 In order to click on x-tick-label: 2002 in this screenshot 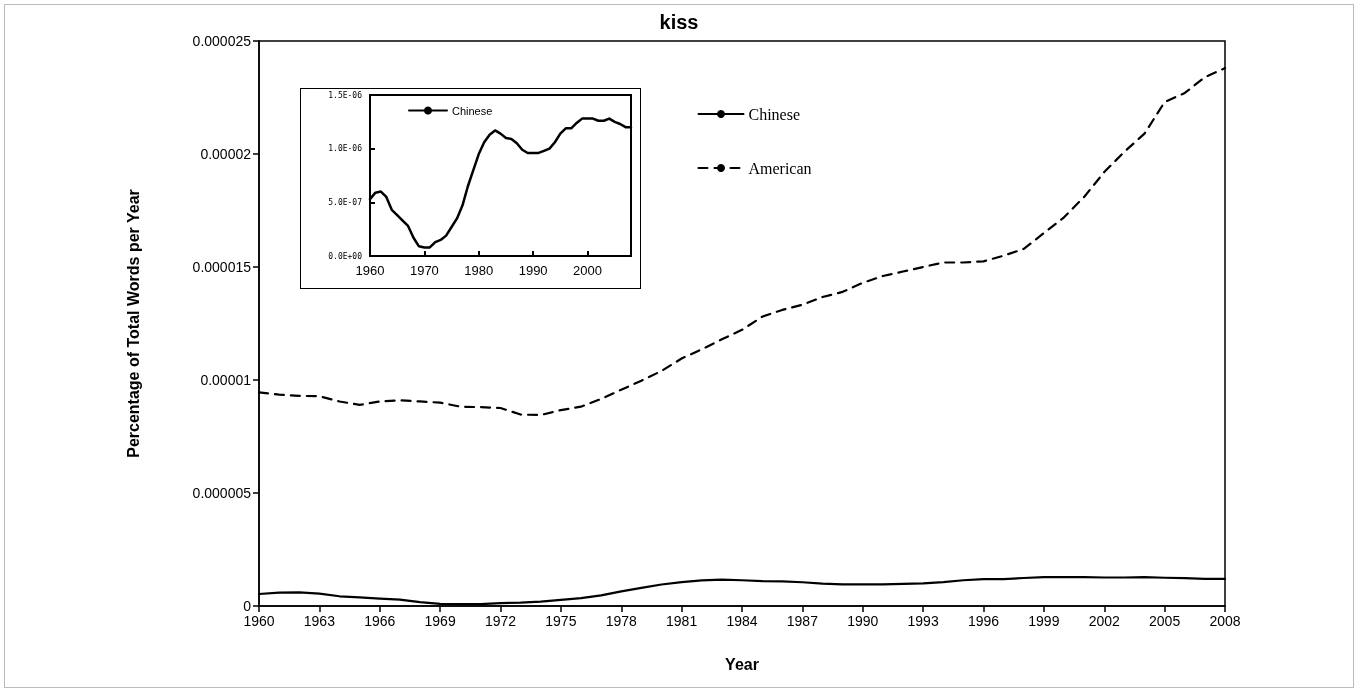, I will do `click(1104, 621)`.